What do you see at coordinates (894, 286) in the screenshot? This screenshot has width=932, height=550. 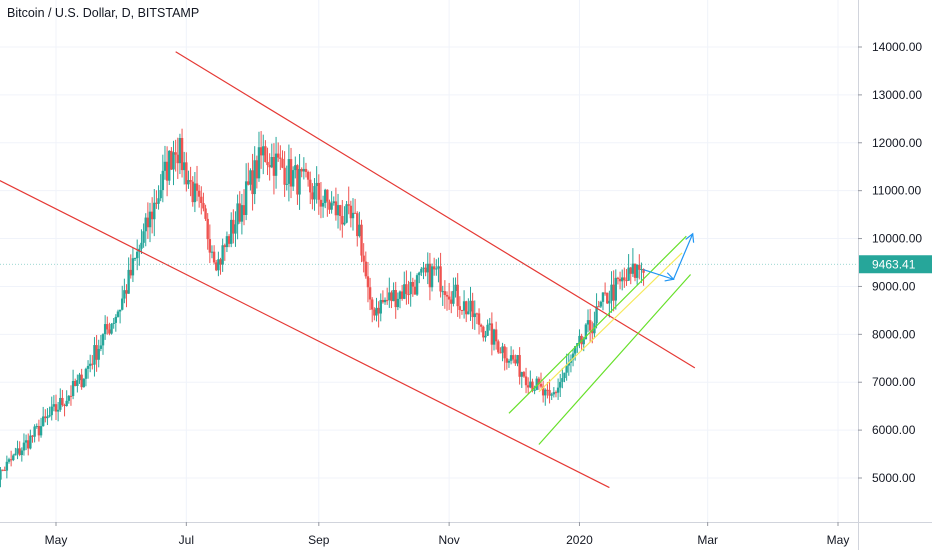 I see `y-tick-label: 9000.00` at bounding box center [894, 286].